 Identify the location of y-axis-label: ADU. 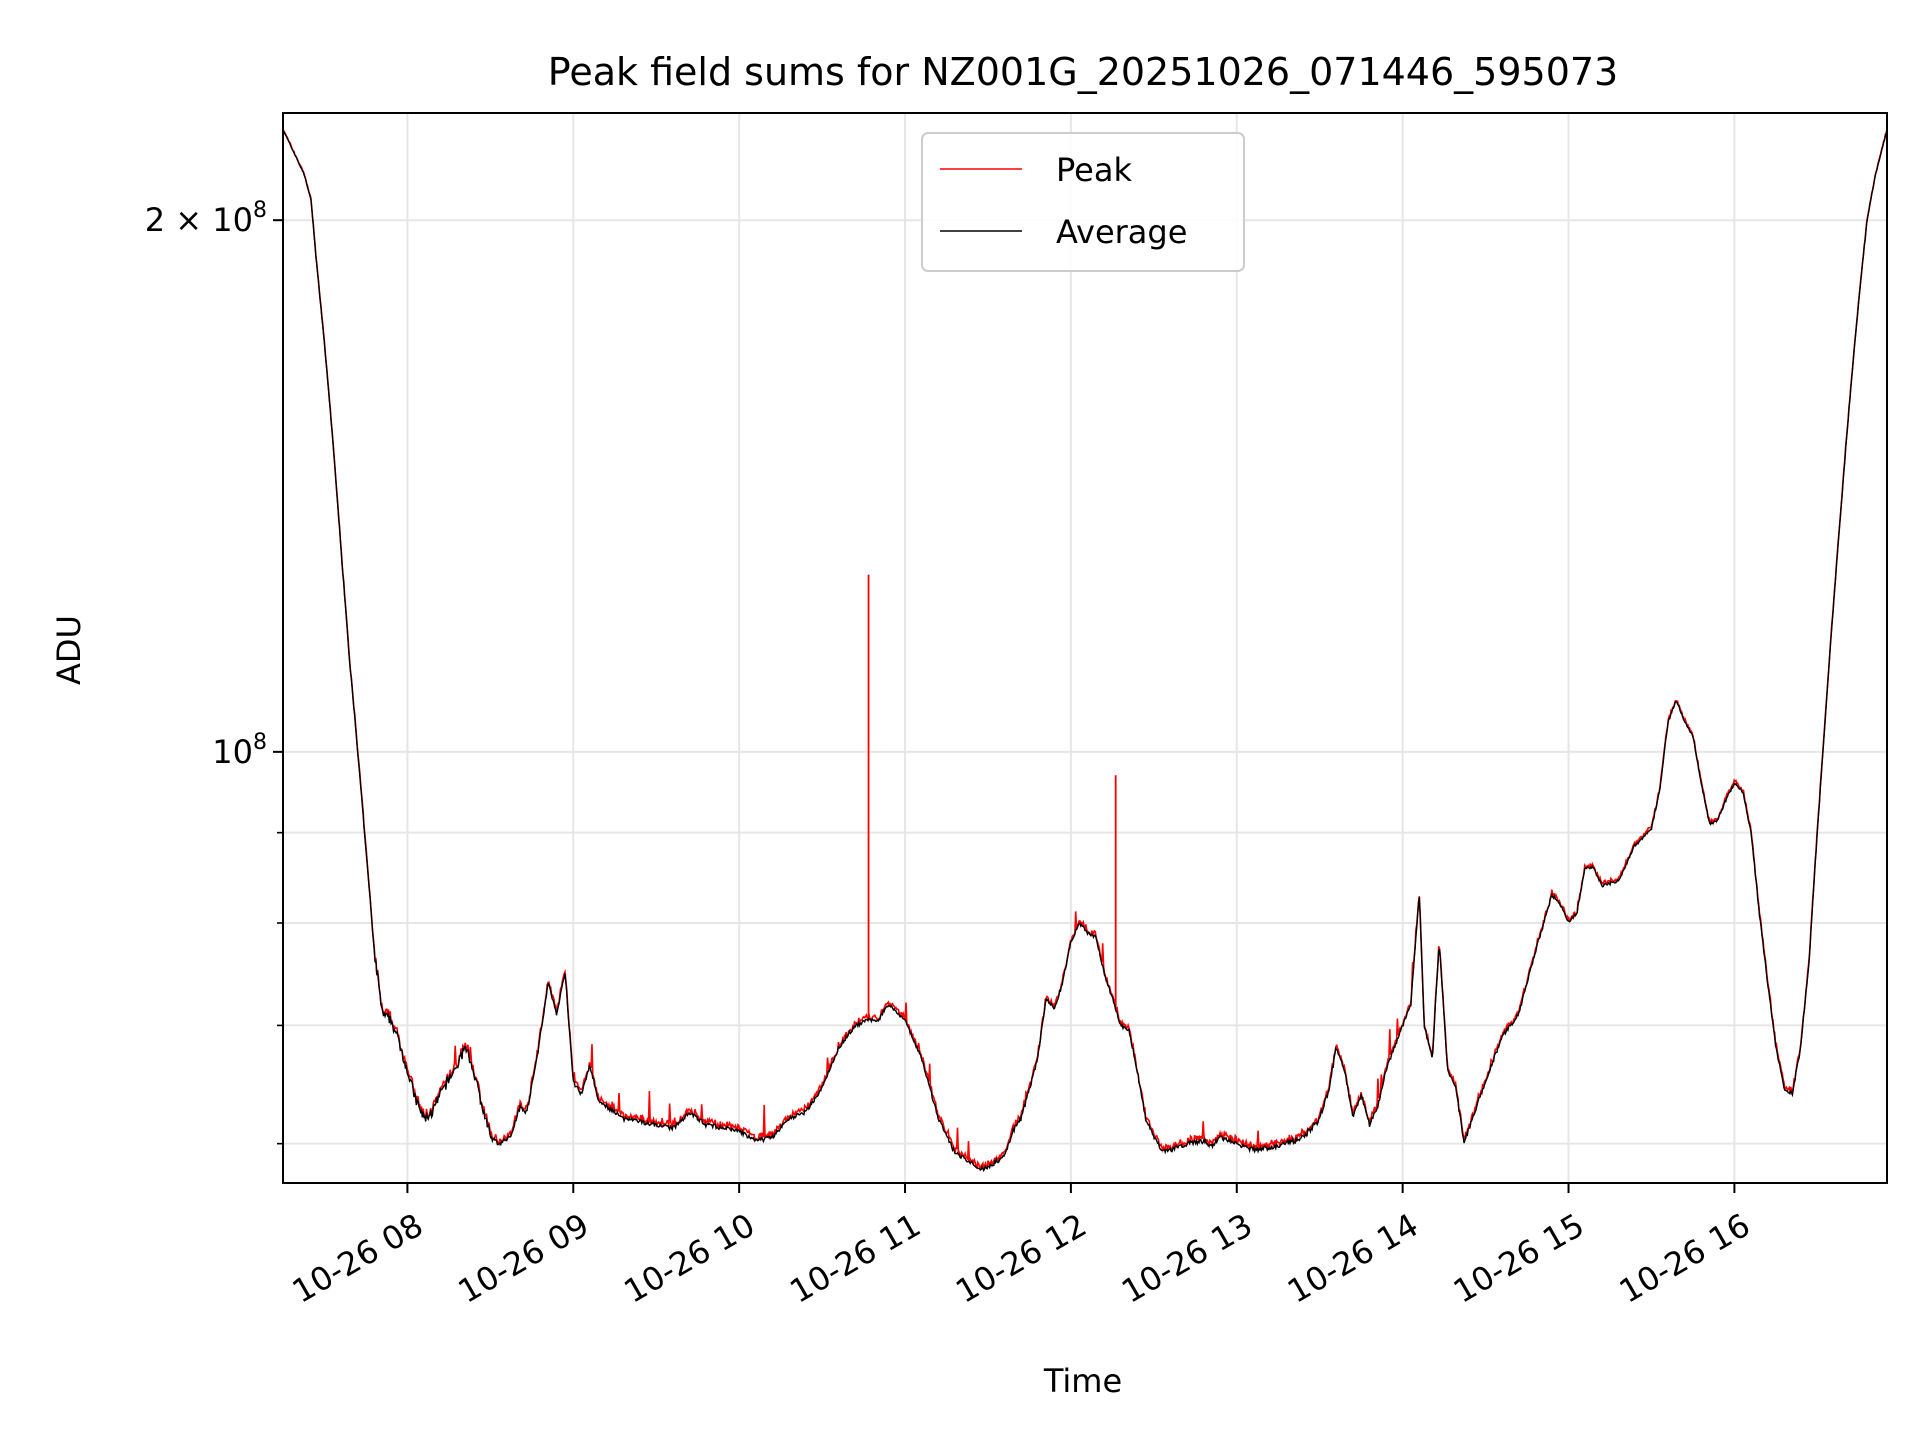
(69, 650).